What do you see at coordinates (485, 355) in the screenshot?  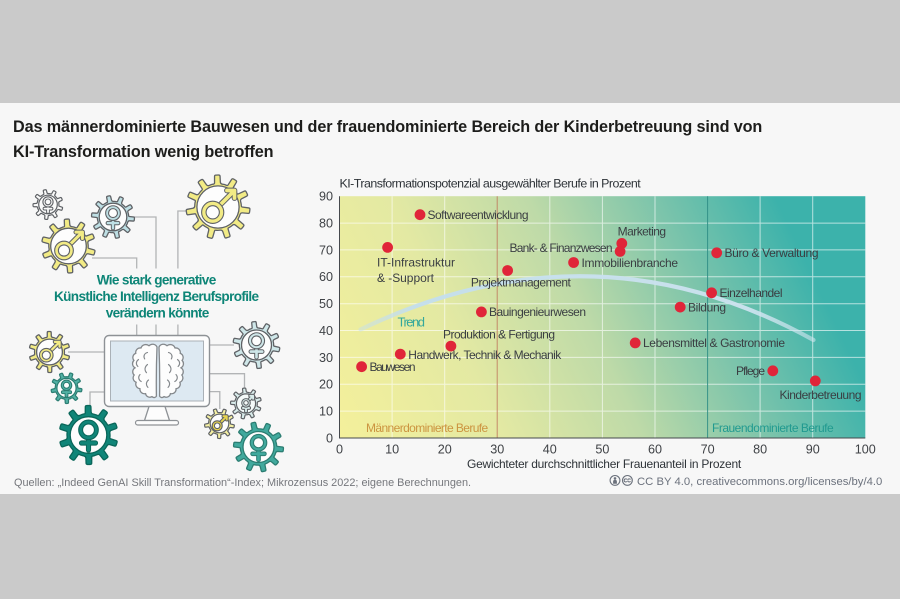 I see `svg-text: Handwerk, Technik & Mechanik` at bounding box center [485, 355].